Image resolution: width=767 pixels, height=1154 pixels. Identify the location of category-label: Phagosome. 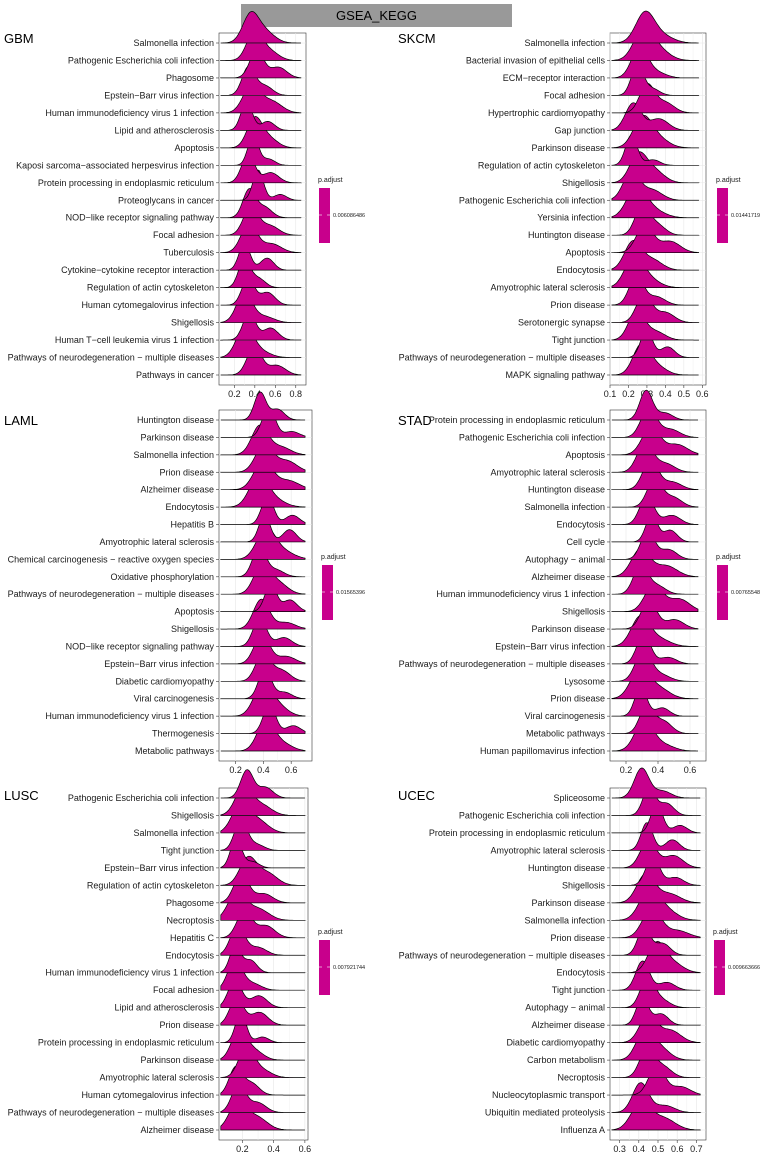
(190, 78).